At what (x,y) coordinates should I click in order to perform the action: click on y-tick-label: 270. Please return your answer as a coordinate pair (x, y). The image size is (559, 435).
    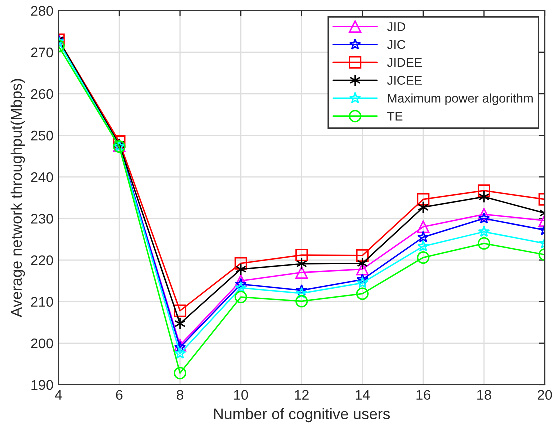
    Looking at the image, I should click on (42, 53).